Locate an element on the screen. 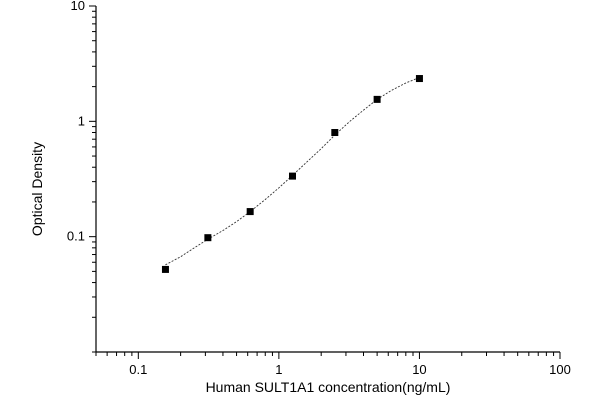 The height and width of the screenshot is (400, 600). y-tick-label: 10 is located at coordinates (78, 6).